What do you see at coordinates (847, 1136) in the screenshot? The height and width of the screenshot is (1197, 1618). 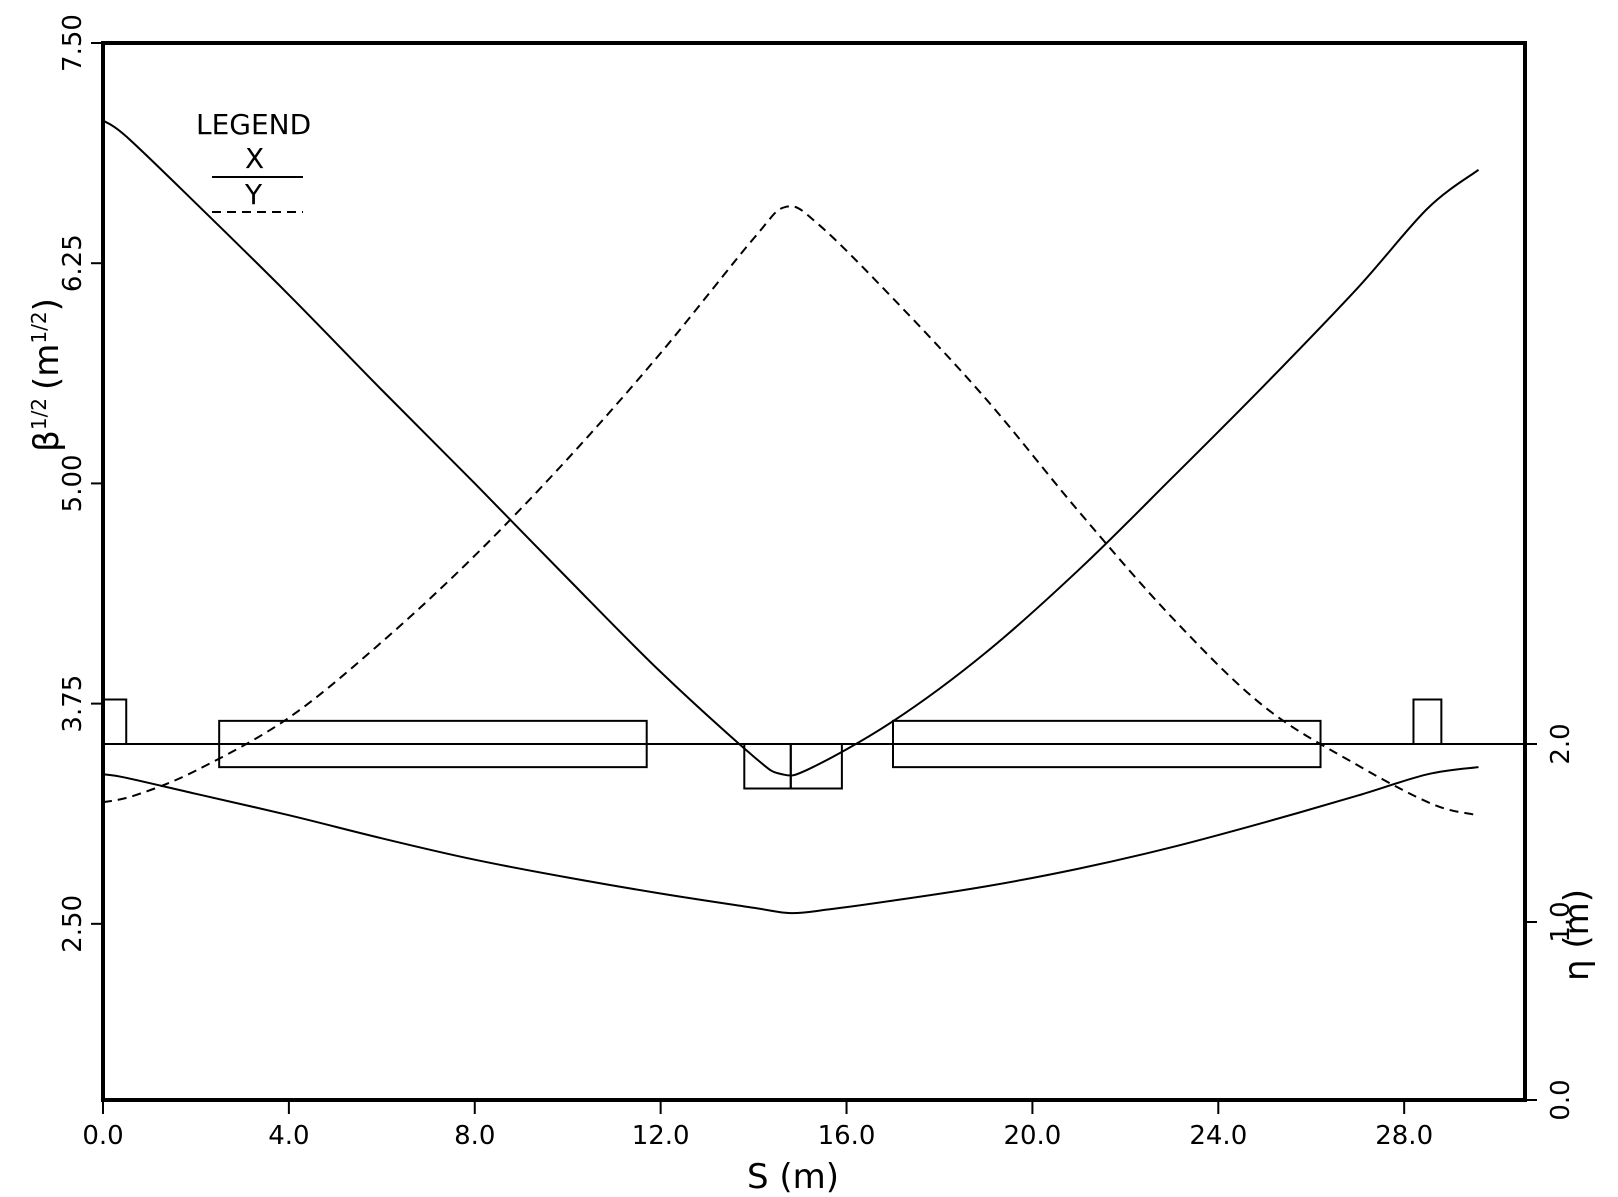 I see `x-tick-label: 16.0` at bounding box center [847, 1136].